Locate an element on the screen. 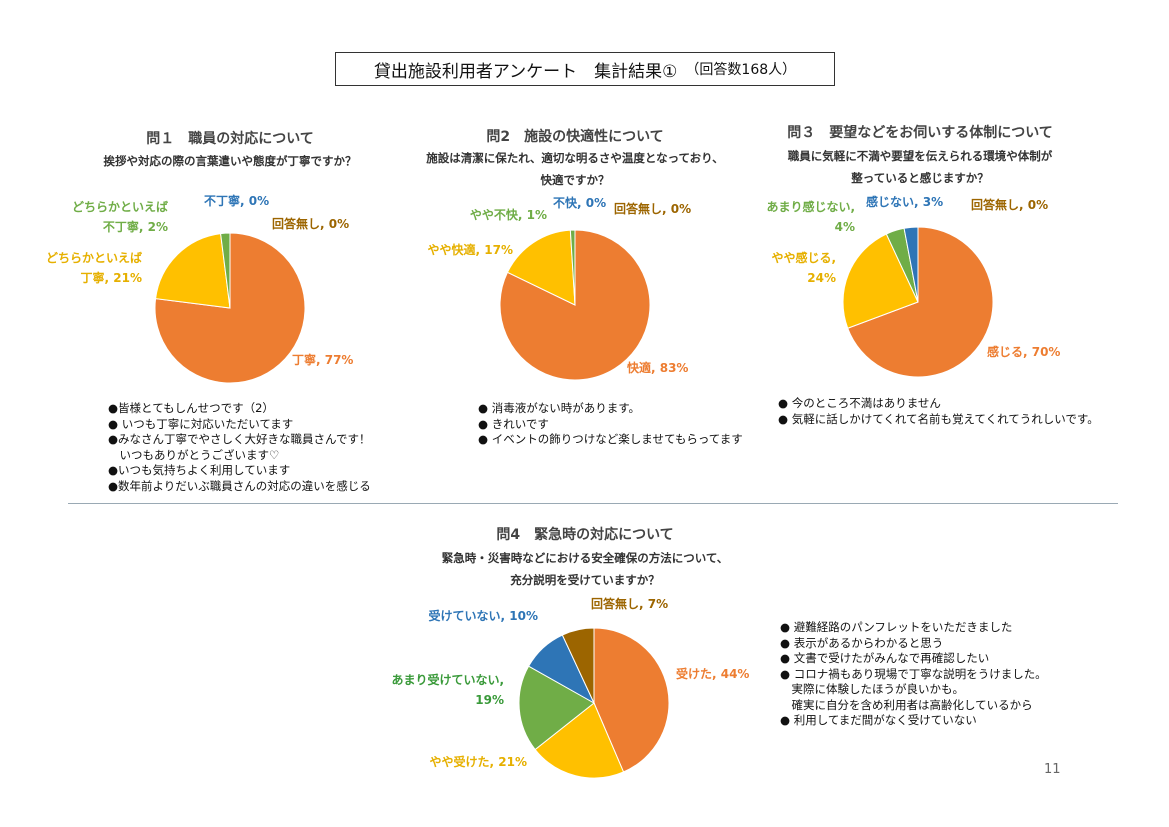  q4-comment: ● コロナ禍もあり現場で丁寧な説明をうけました。 is located at coordinates (913, 673).